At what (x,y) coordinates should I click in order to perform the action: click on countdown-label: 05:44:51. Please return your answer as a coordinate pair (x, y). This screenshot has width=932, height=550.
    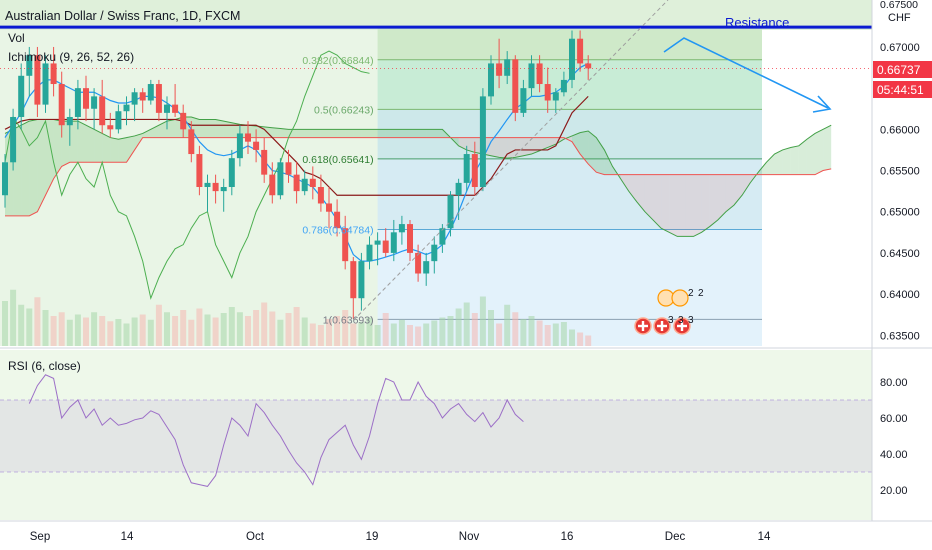
    Looking at the image, I should click on (900, 90).